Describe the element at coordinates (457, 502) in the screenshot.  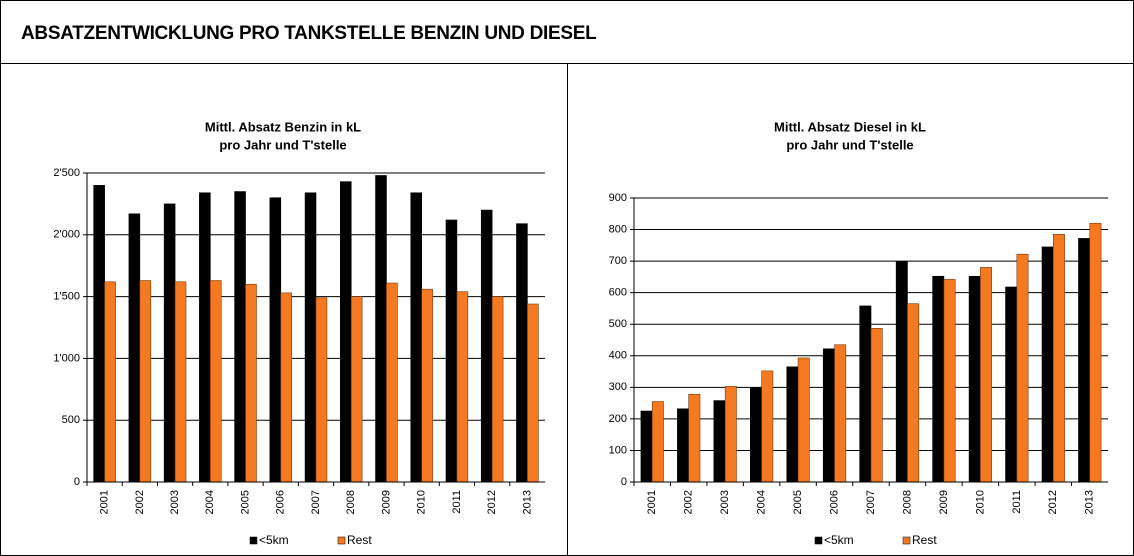
I see `x-tick-label: 2011` at that location.